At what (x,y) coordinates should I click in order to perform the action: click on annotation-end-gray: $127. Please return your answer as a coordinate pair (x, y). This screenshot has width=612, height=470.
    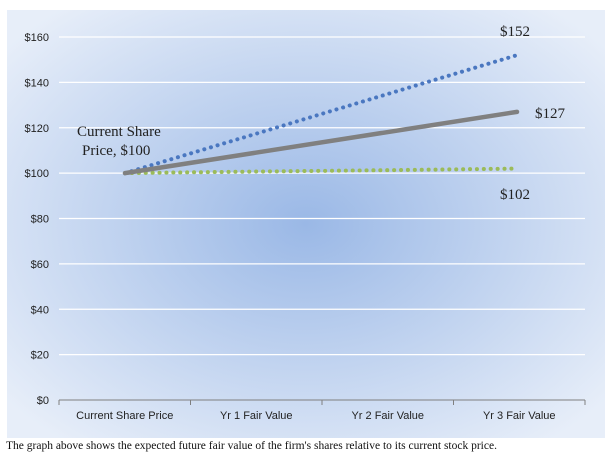
    Looking at the image, I should click on (550, 114).